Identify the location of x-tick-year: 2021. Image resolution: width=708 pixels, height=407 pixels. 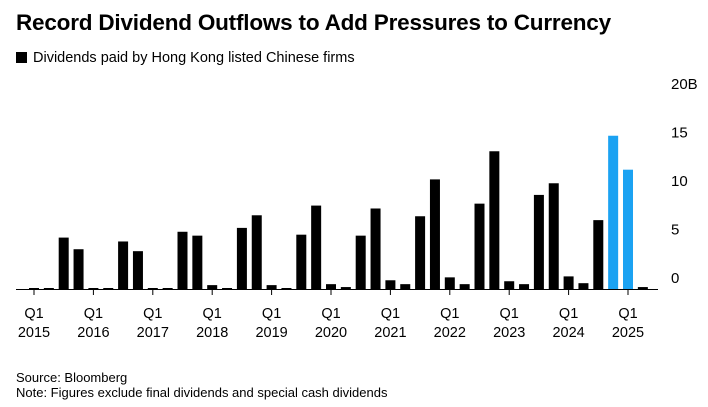
(390, 333).